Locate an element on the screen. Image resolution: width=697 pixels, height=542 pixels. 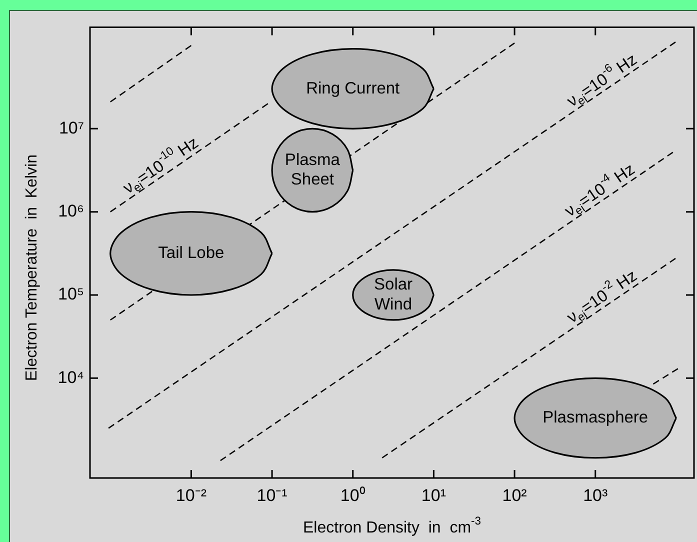
y-tick-label: 10⁶ is located at coordinates (71, 211).